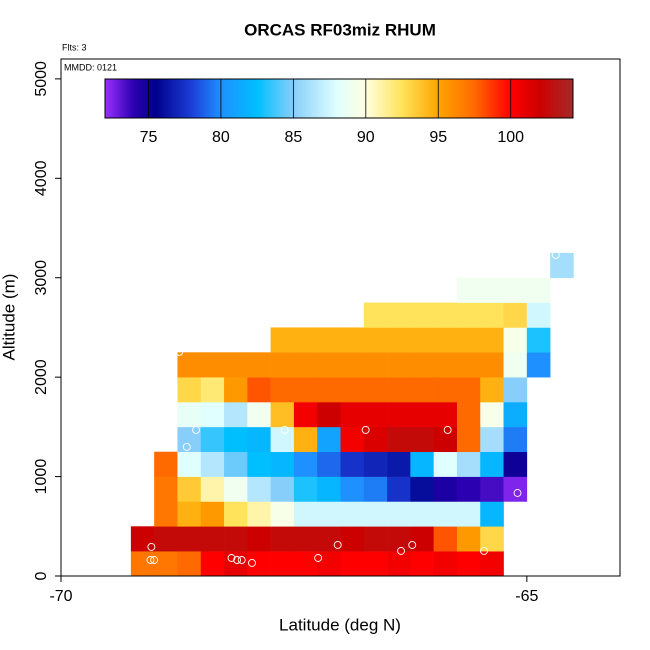 The image size is (650, 650). I want to click on chart-title: ORCAS RF03miz RHUM, so click(340, 29).